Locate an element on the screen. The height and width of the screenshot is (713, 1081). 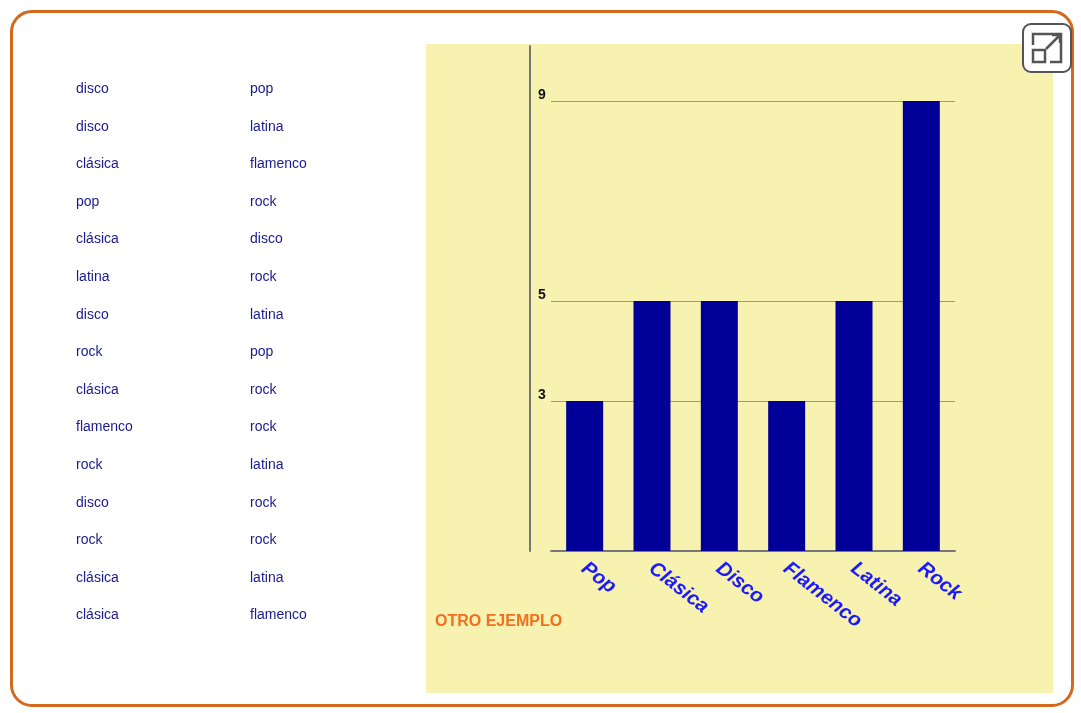
y-tick-label: 5 is located at coordinates (542, 294).